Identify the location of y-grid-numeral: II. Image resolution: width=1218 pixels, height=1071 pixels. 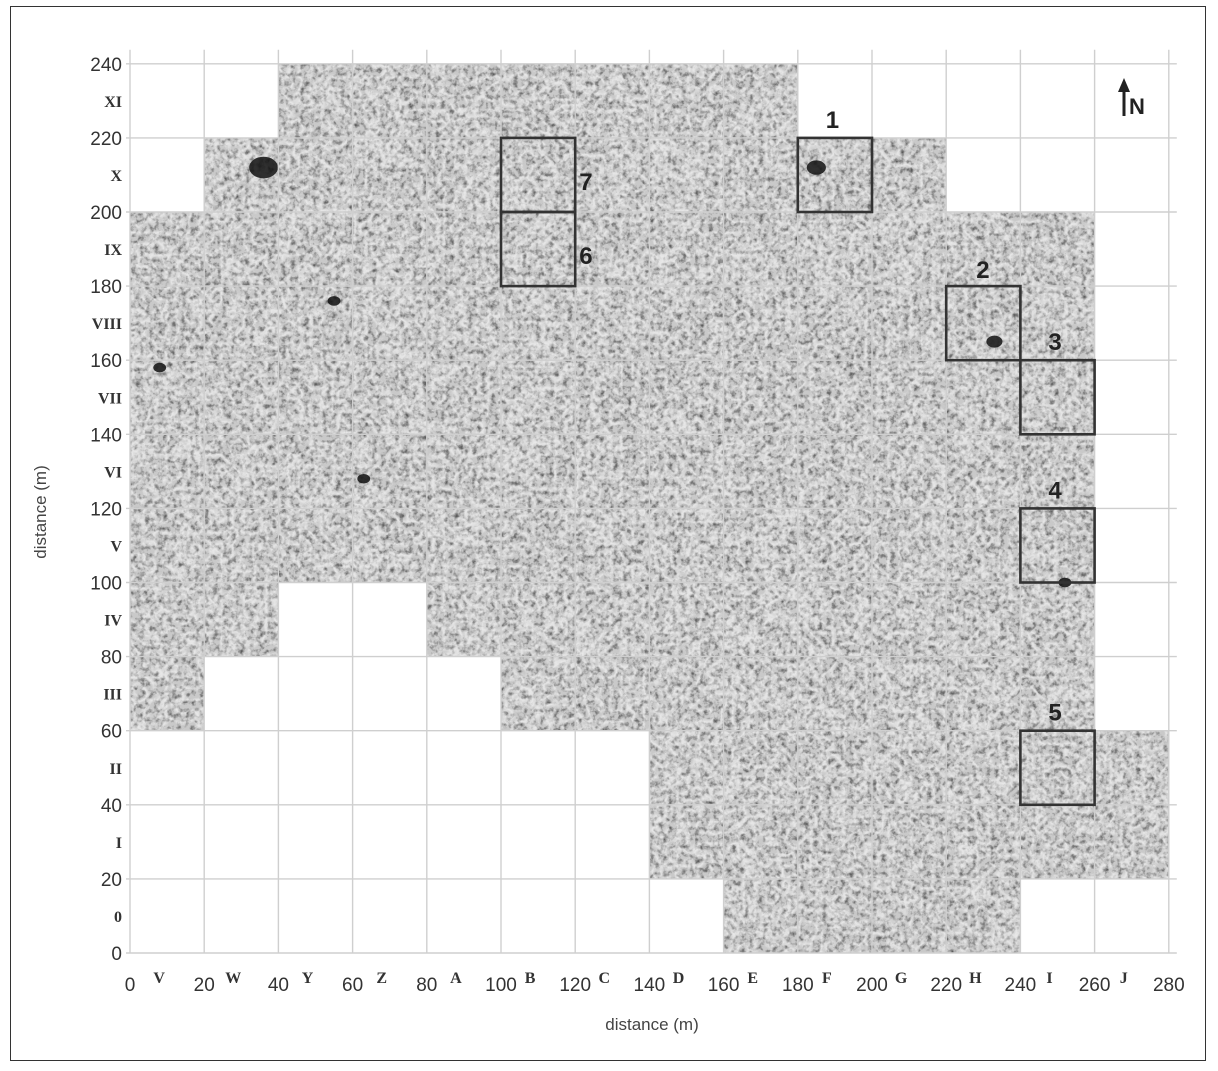
(116, 769).